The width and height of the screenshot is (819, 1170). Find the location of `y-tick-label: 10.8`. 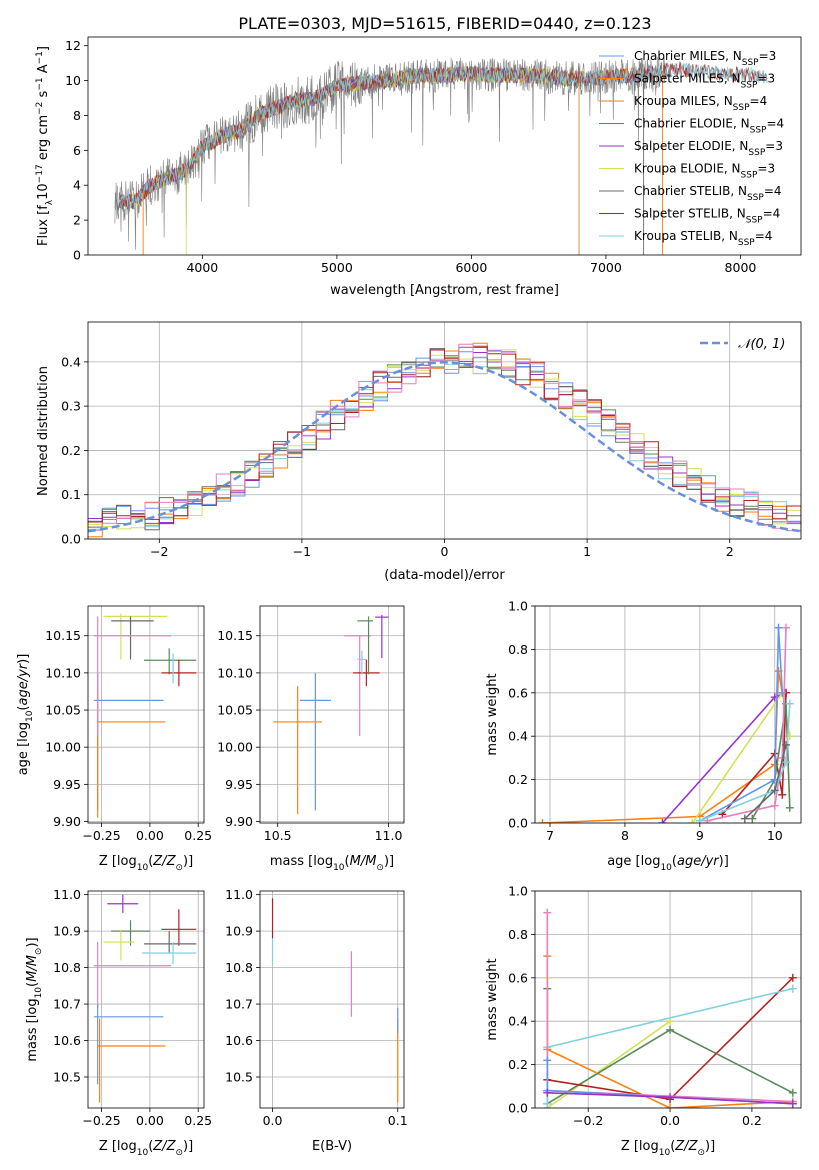

y-tick-label: 10.8 is located at coordinates (239, 967).